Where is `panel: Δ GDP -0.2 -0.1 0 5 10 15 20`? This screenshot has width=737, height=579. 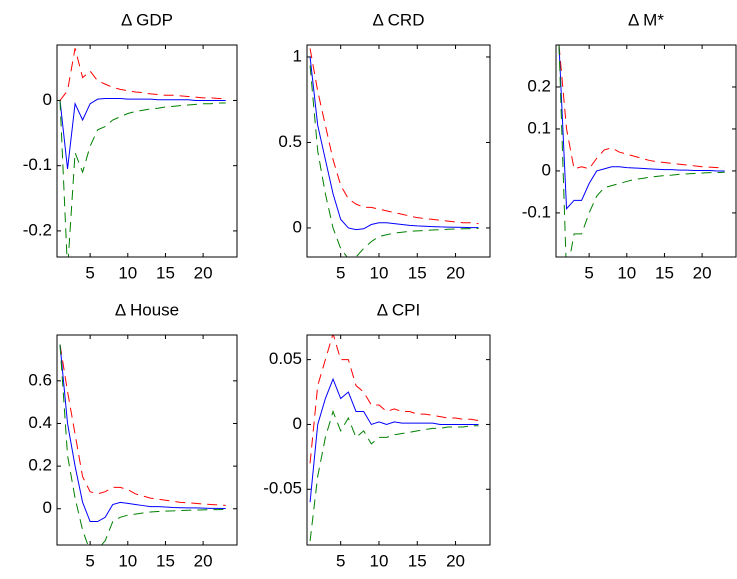
panel: Δ GDP -0.2 -0.1 0 5 10 15 20 is located at coordinates (130, 146).